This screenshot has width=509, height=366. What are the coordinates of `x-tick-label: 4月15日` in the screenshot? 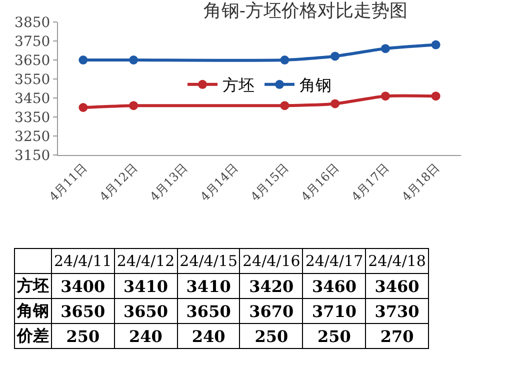 It's located at (270, 182).